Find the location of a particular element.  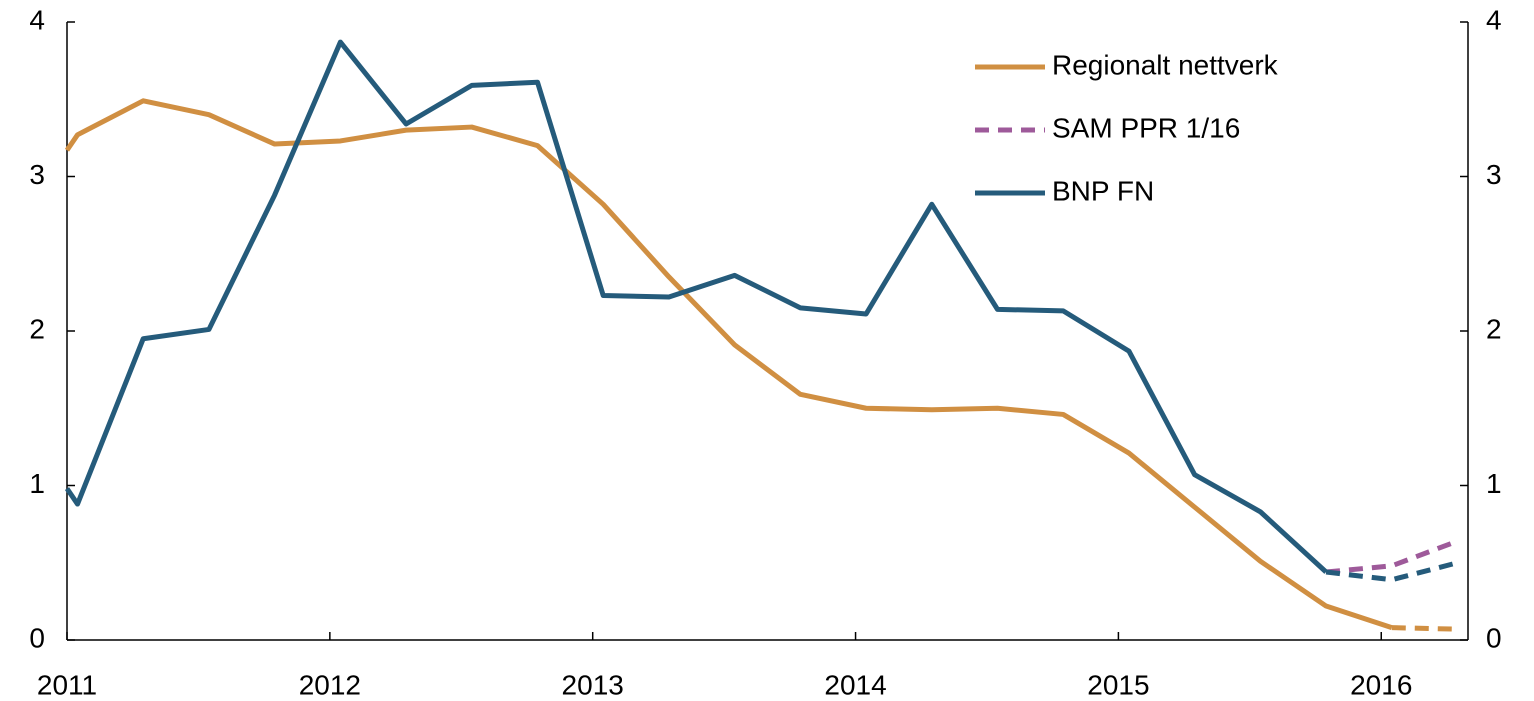

y2-tick-label: 2 is located at coordinates (1494, 328).